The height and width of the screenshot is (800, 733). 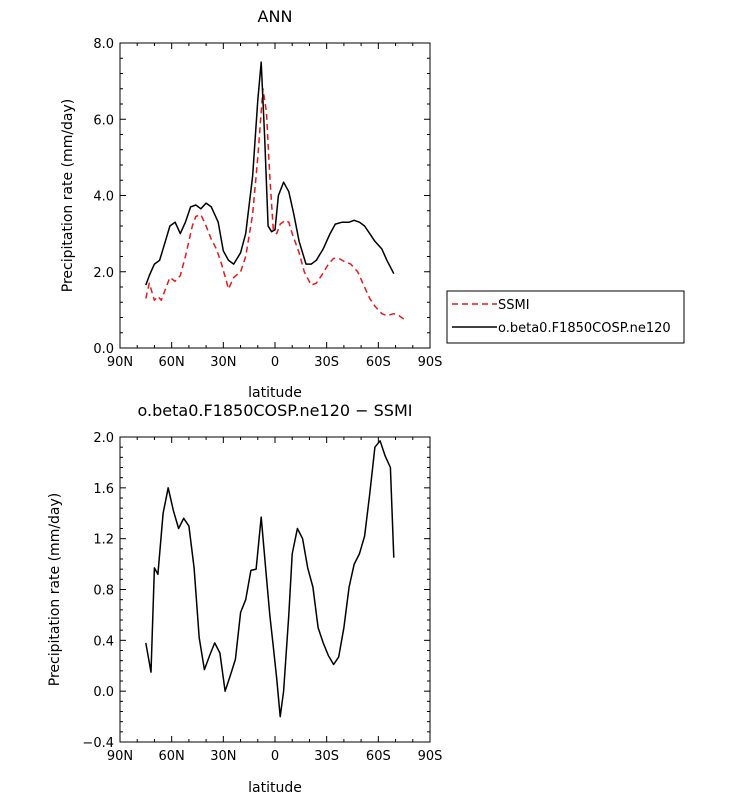 I want to click on top-y-tick-label: 2.0, so click(x=103, y=273).